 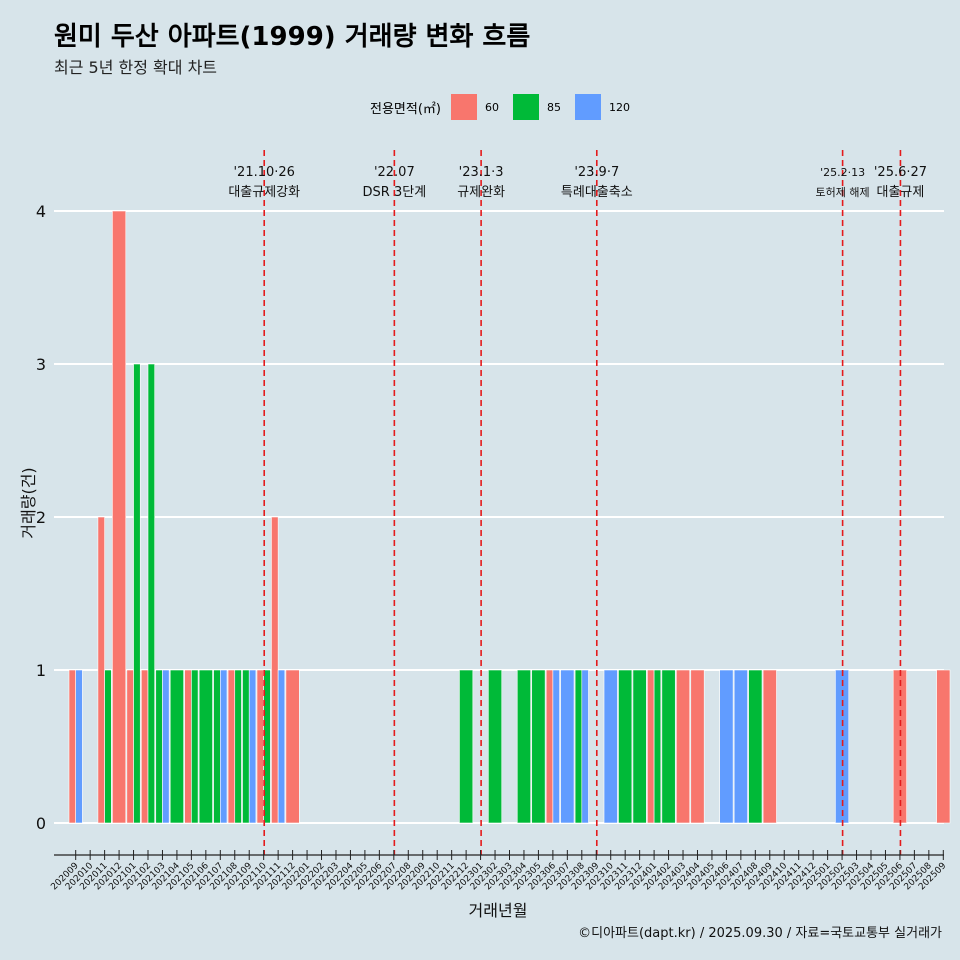 What do you see at coordinates (41, 211) in the screenshot?
I see `y-tick-label: 4` at bounding box center [41, 211].